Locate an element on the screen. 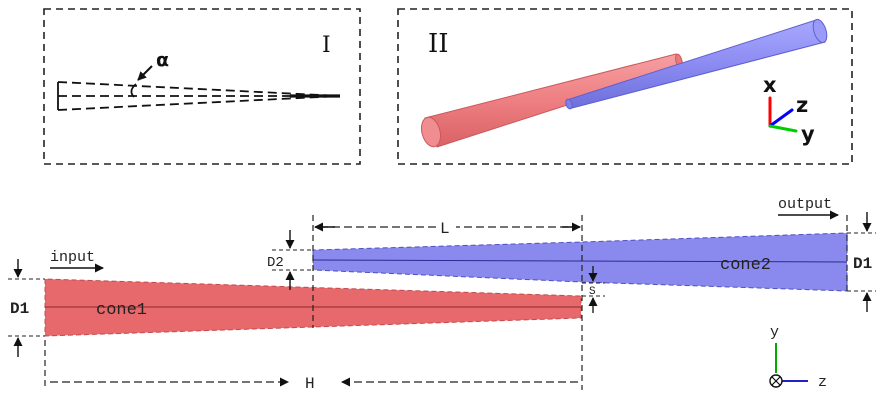  d1-left-label: D1 is located at coordinates (19, 309).